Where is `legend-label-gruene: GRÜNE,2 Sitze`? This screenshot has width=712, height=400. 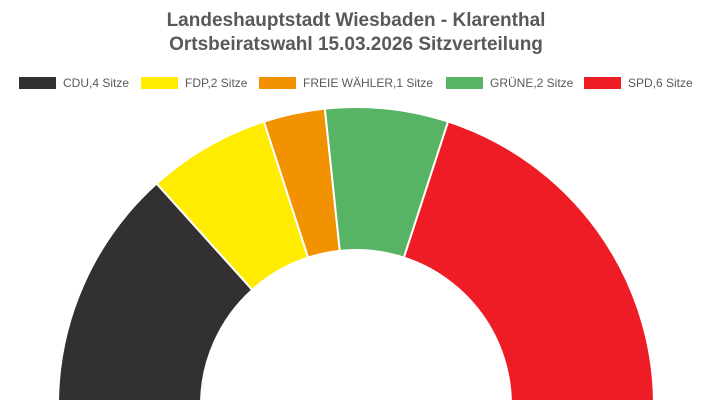
legend-label-gruene: GRÜNE,2 Sitze is located at coordinates (532, 83).